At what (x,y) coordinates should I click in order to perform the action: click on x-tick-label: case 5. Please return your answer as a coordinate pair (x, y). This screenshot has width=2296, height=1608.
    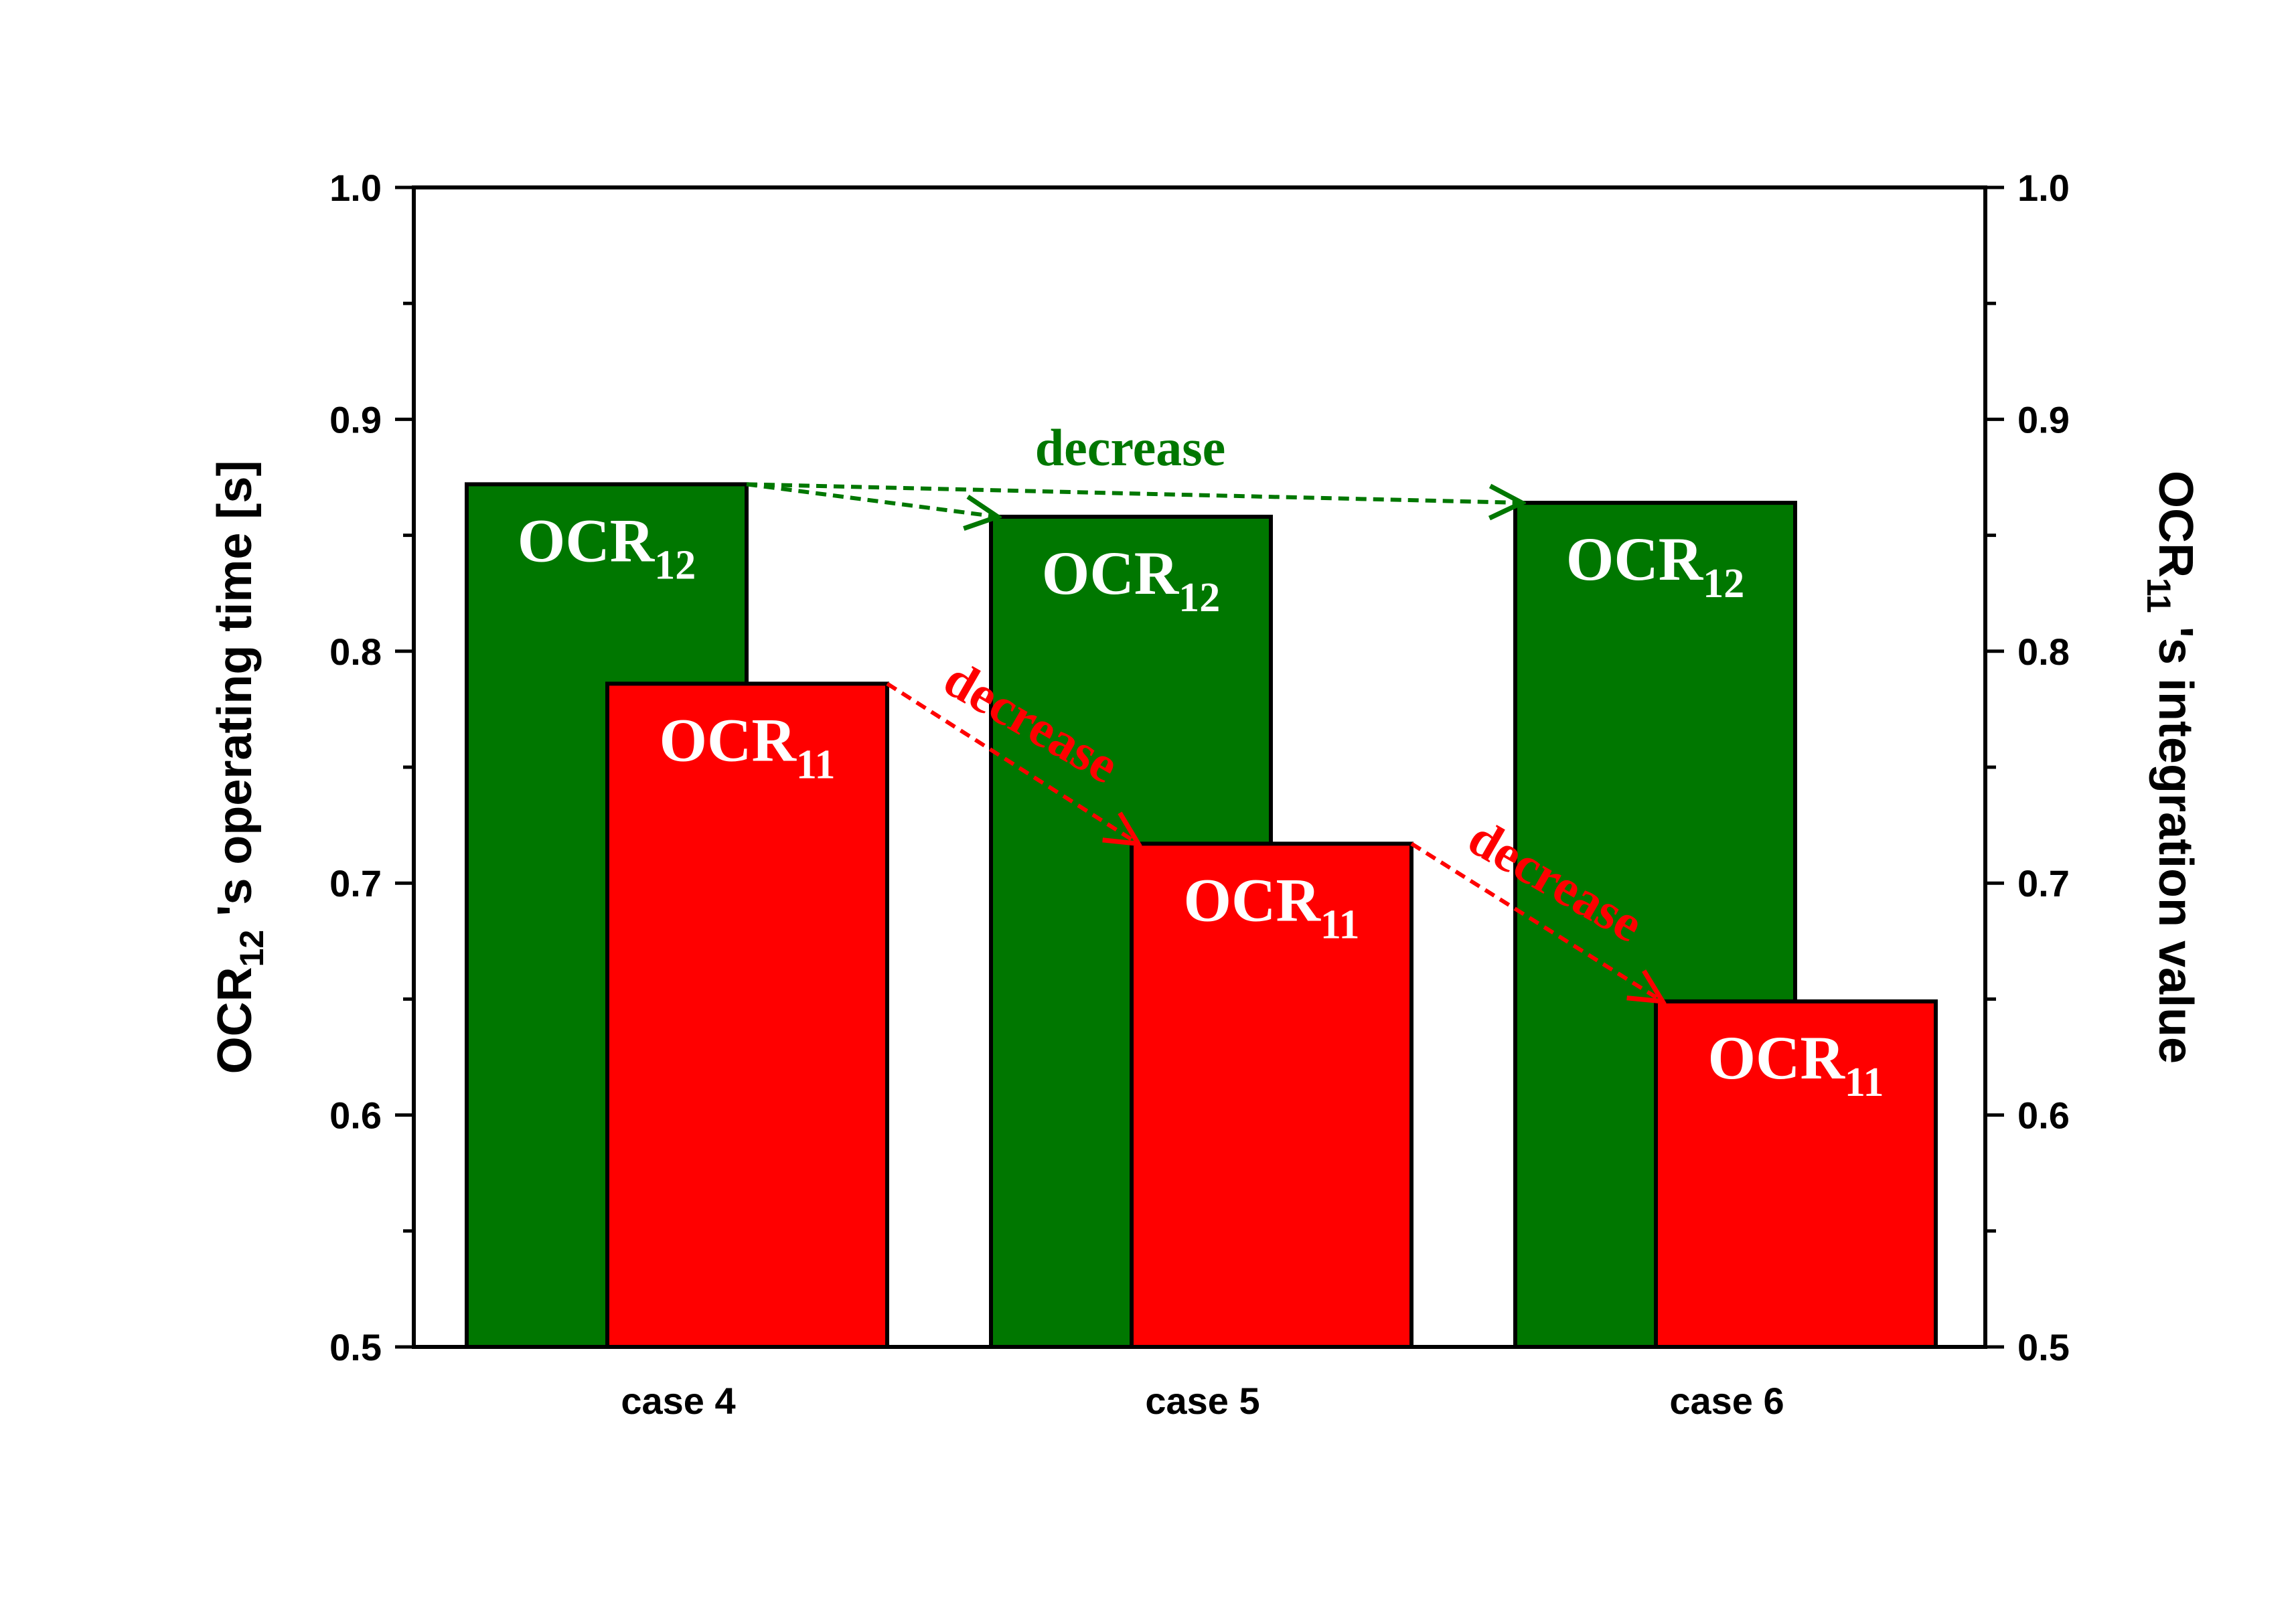
    Looking at the image, I should click on (1202, 1401).